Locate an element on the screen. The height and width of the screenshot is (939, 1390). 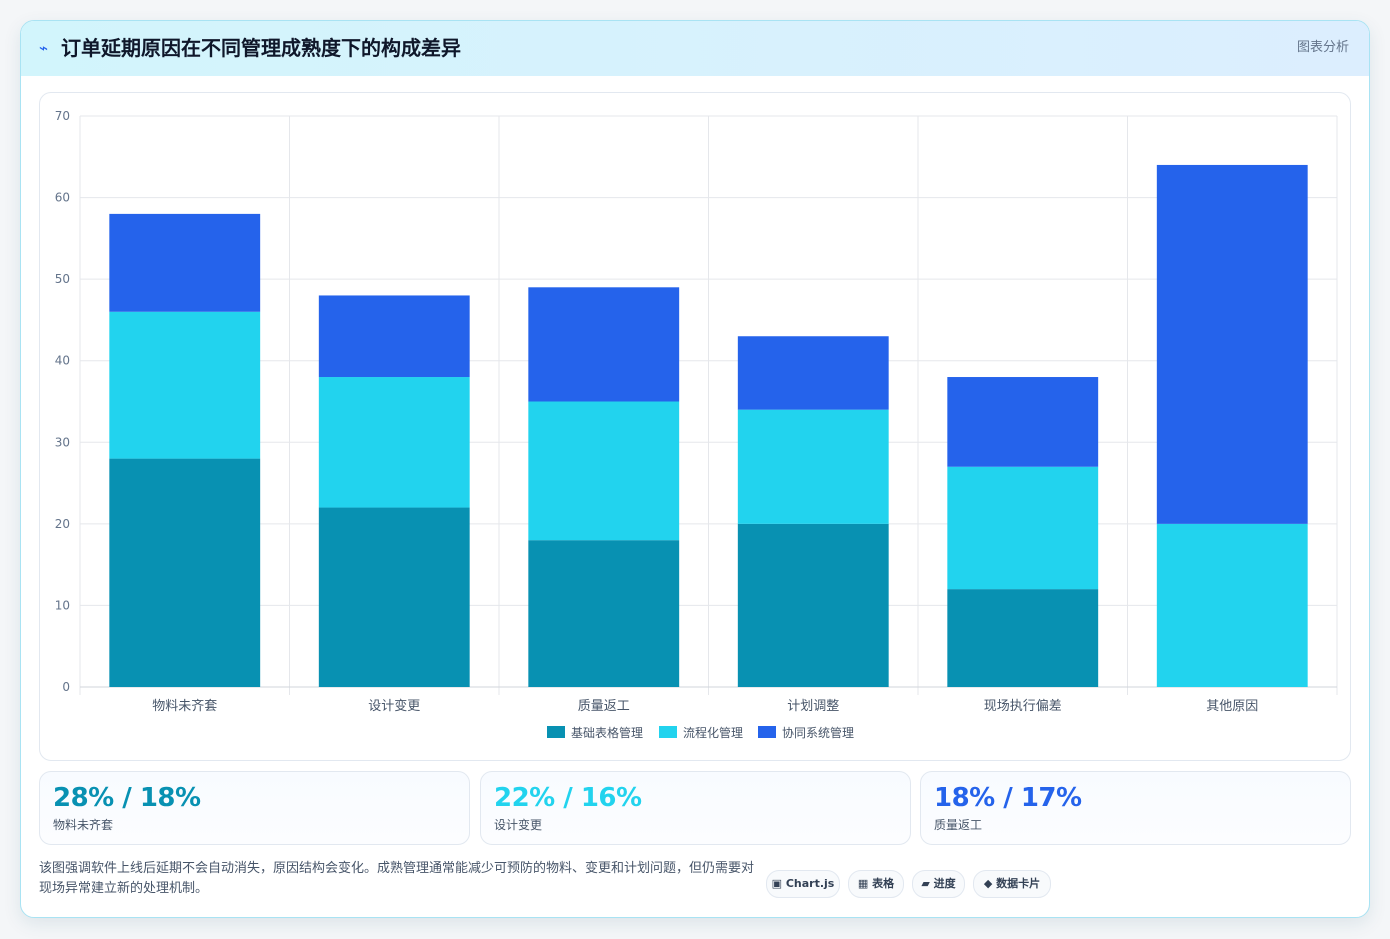
pill-chartjs: ▣ Chart.js is located at coordinates (803, 884).